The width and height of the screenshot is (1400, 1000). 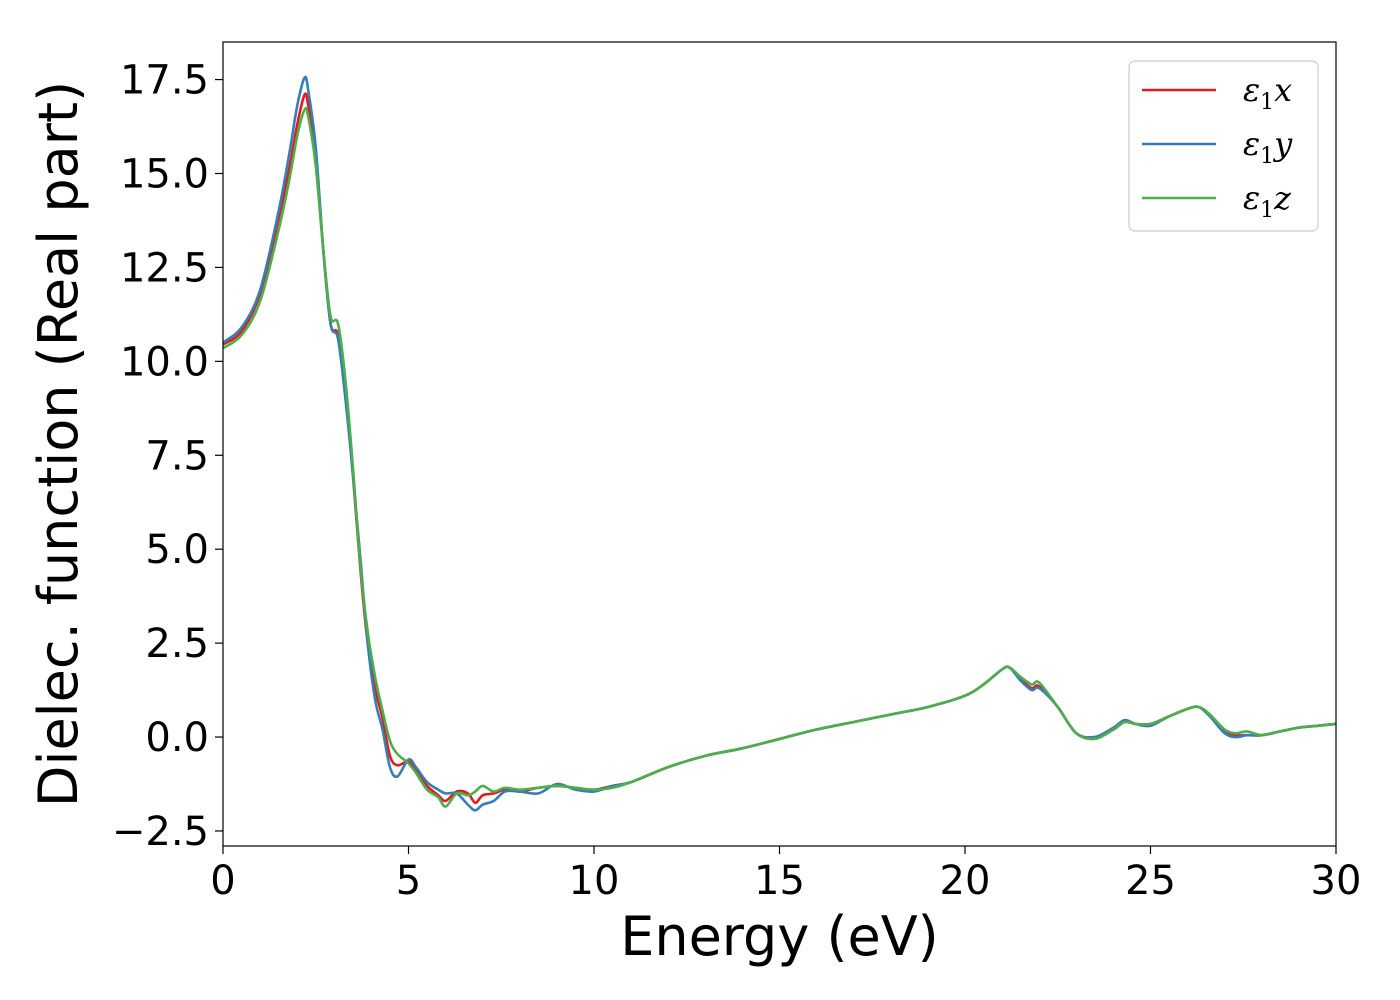 I want to click on y-tick-label: 10.0, so click(x=164, y=362).